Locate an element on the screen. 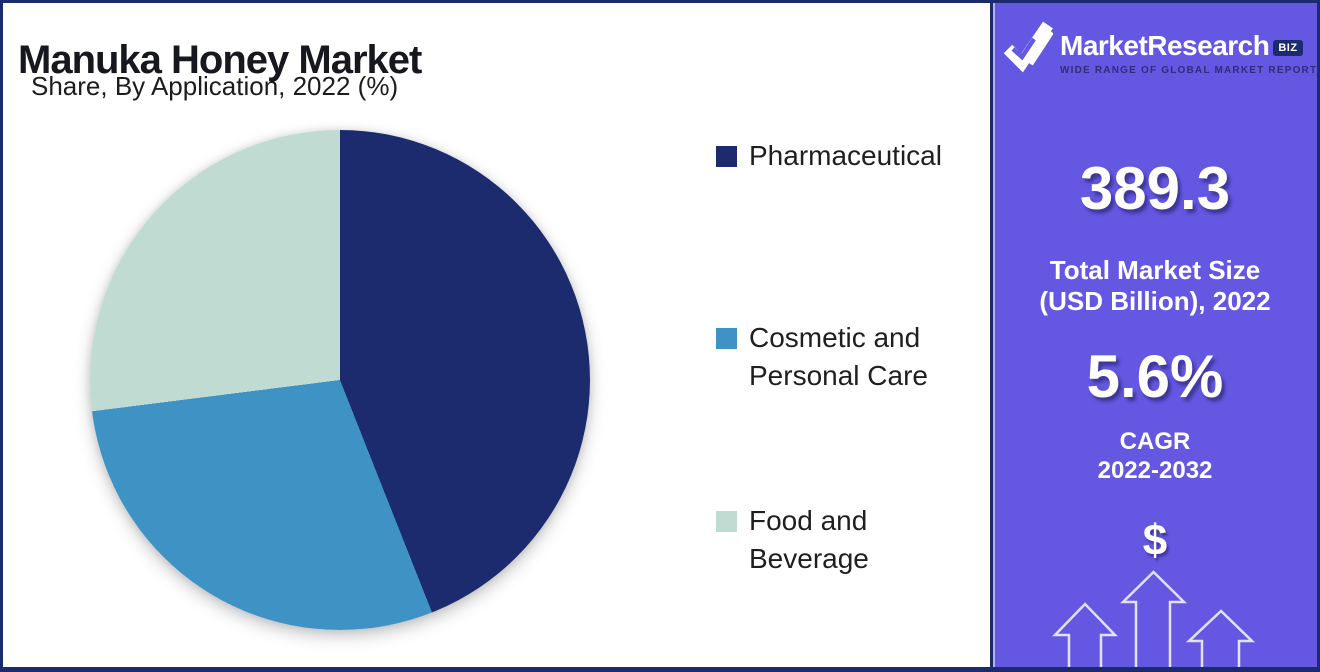 This screenshot has width=1320, height=672. cagr-label: CAGR 2022-2032 is located at coordinates (1155, 456).